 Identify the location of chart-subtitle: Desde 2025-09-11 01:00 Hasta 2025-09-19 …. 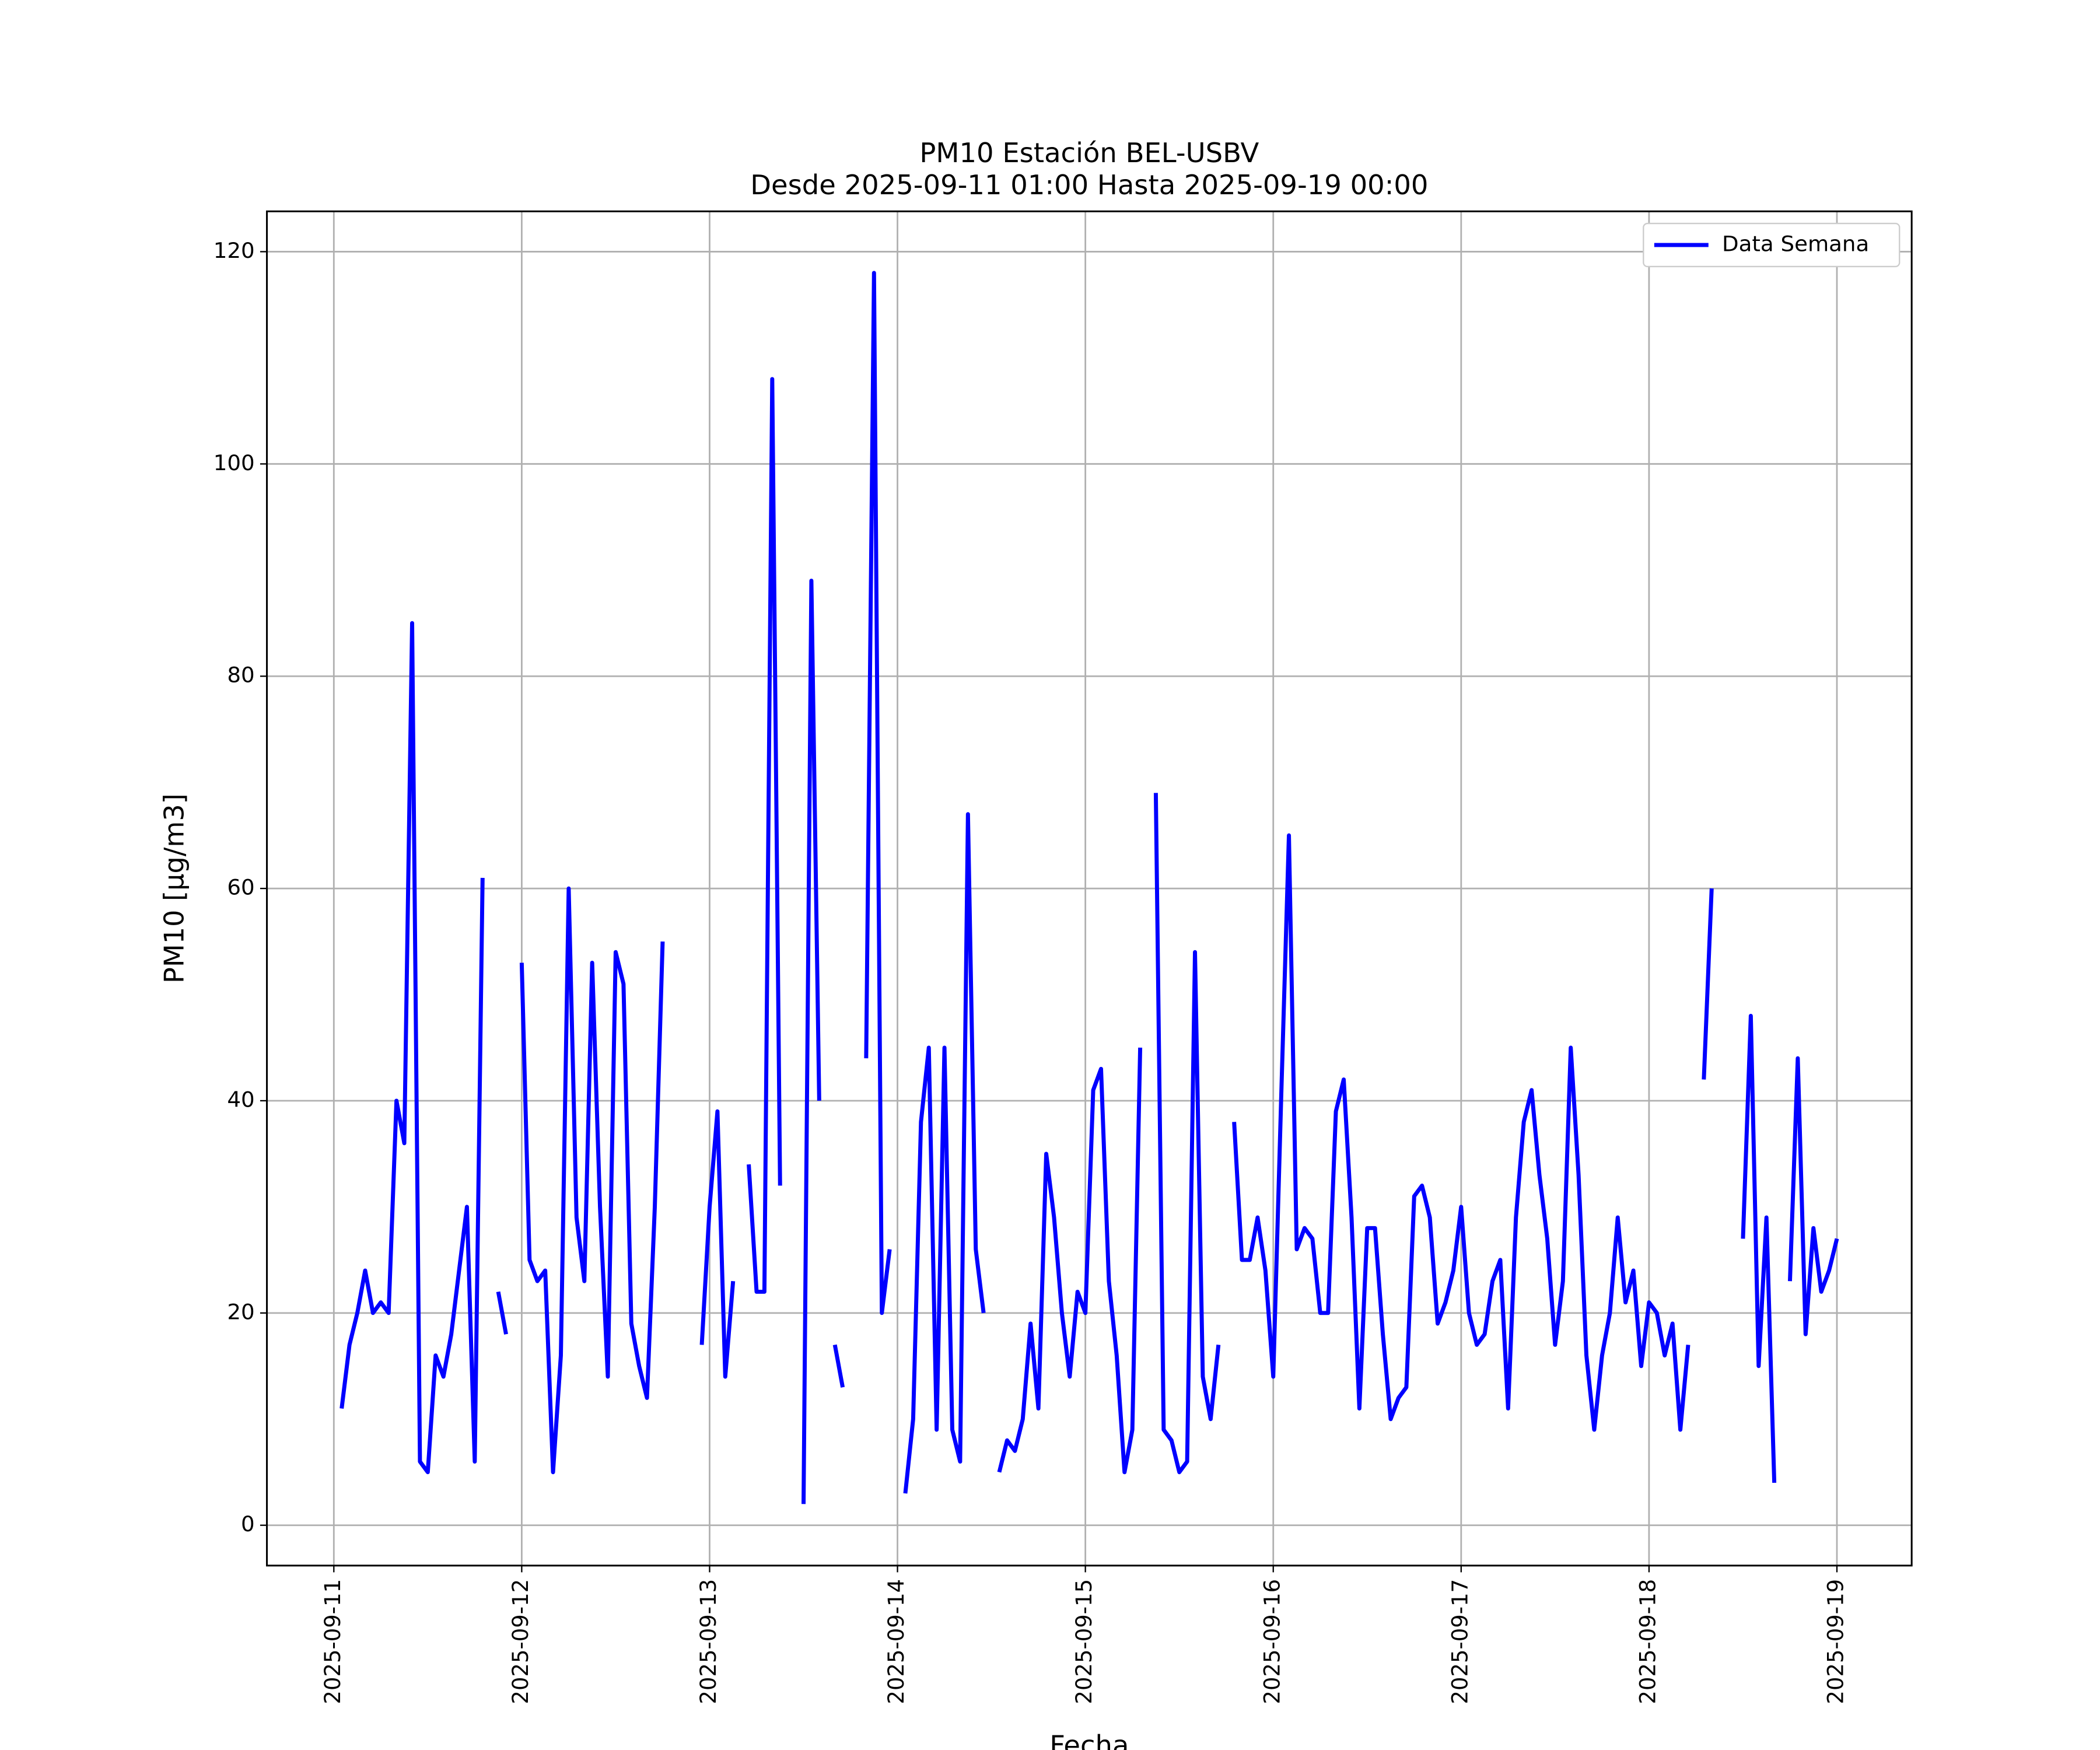
(1089, 185).